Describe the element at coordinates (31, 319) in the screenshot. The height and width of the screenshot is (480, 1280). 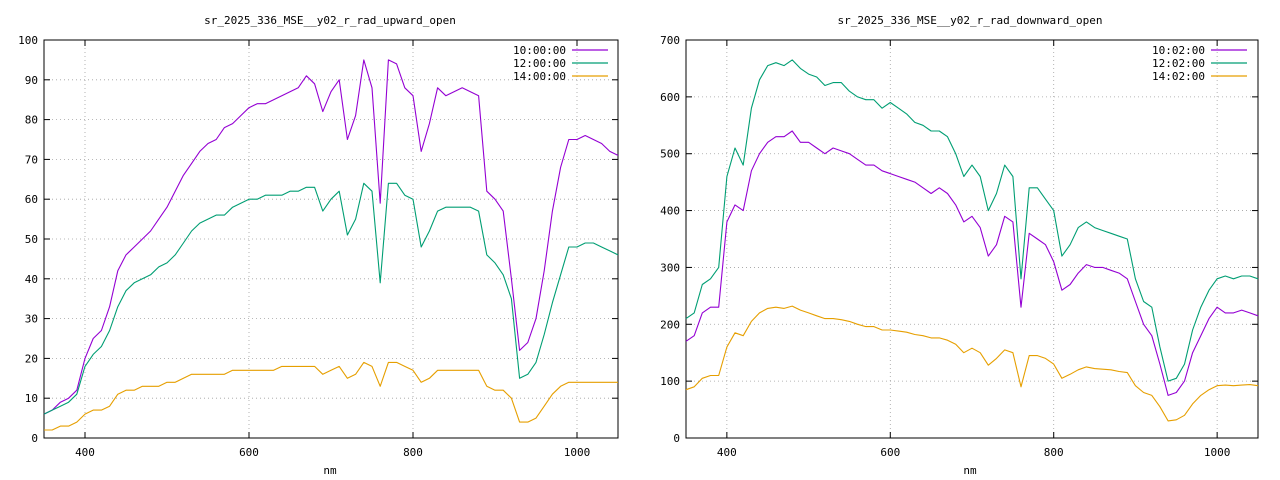
I see `y-tick-label: 30` at that location.